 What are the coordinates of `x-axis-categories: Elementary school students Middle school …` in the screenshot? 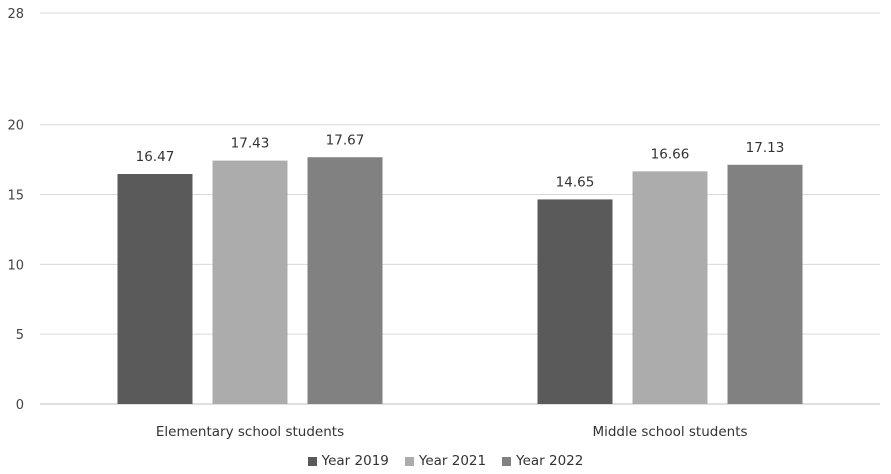 It's located at (452, 432).